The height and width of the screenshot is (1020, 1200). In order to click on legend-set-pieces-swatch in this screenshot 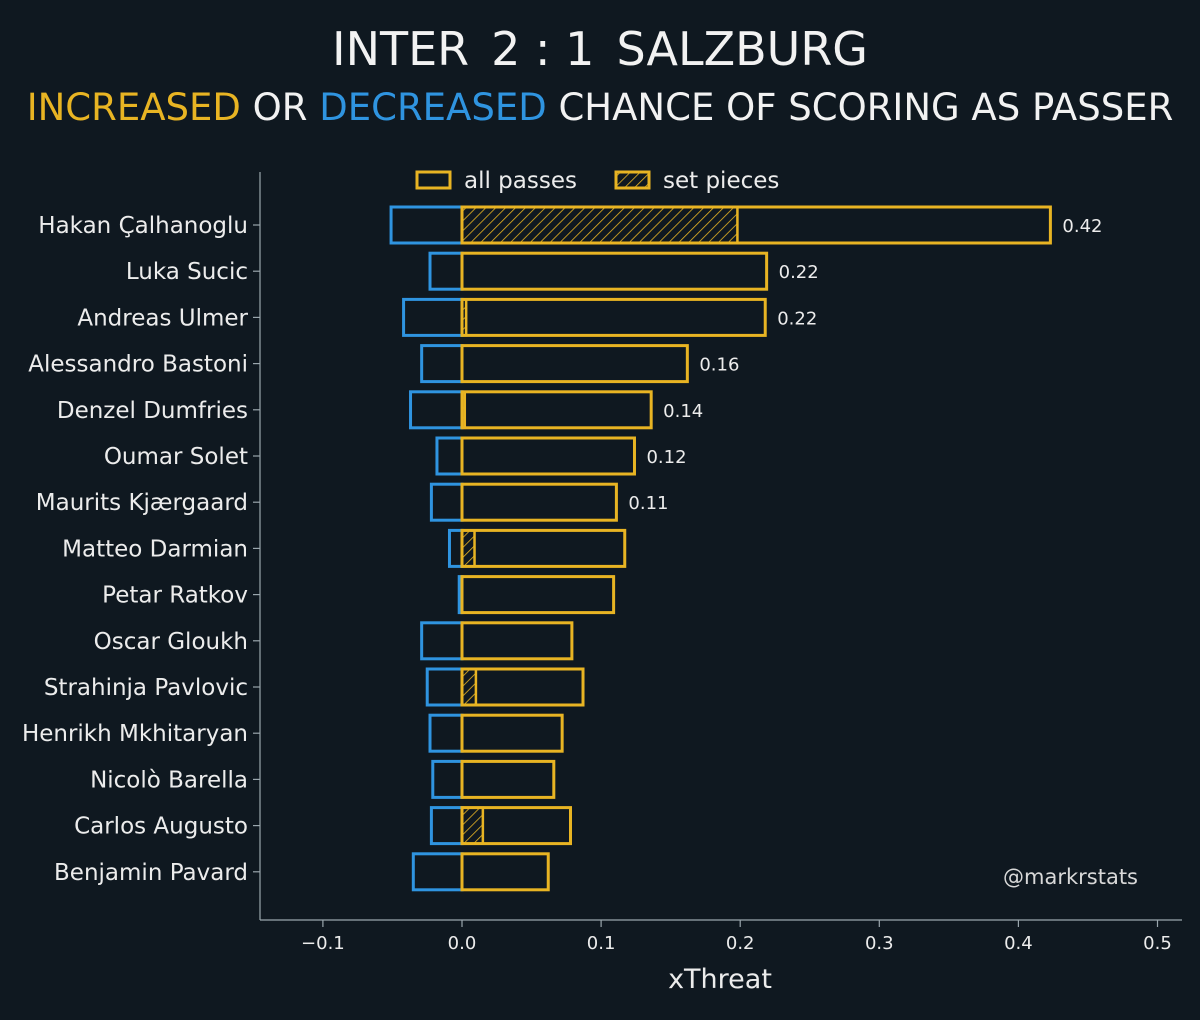, I will do `click(632, 180)`.